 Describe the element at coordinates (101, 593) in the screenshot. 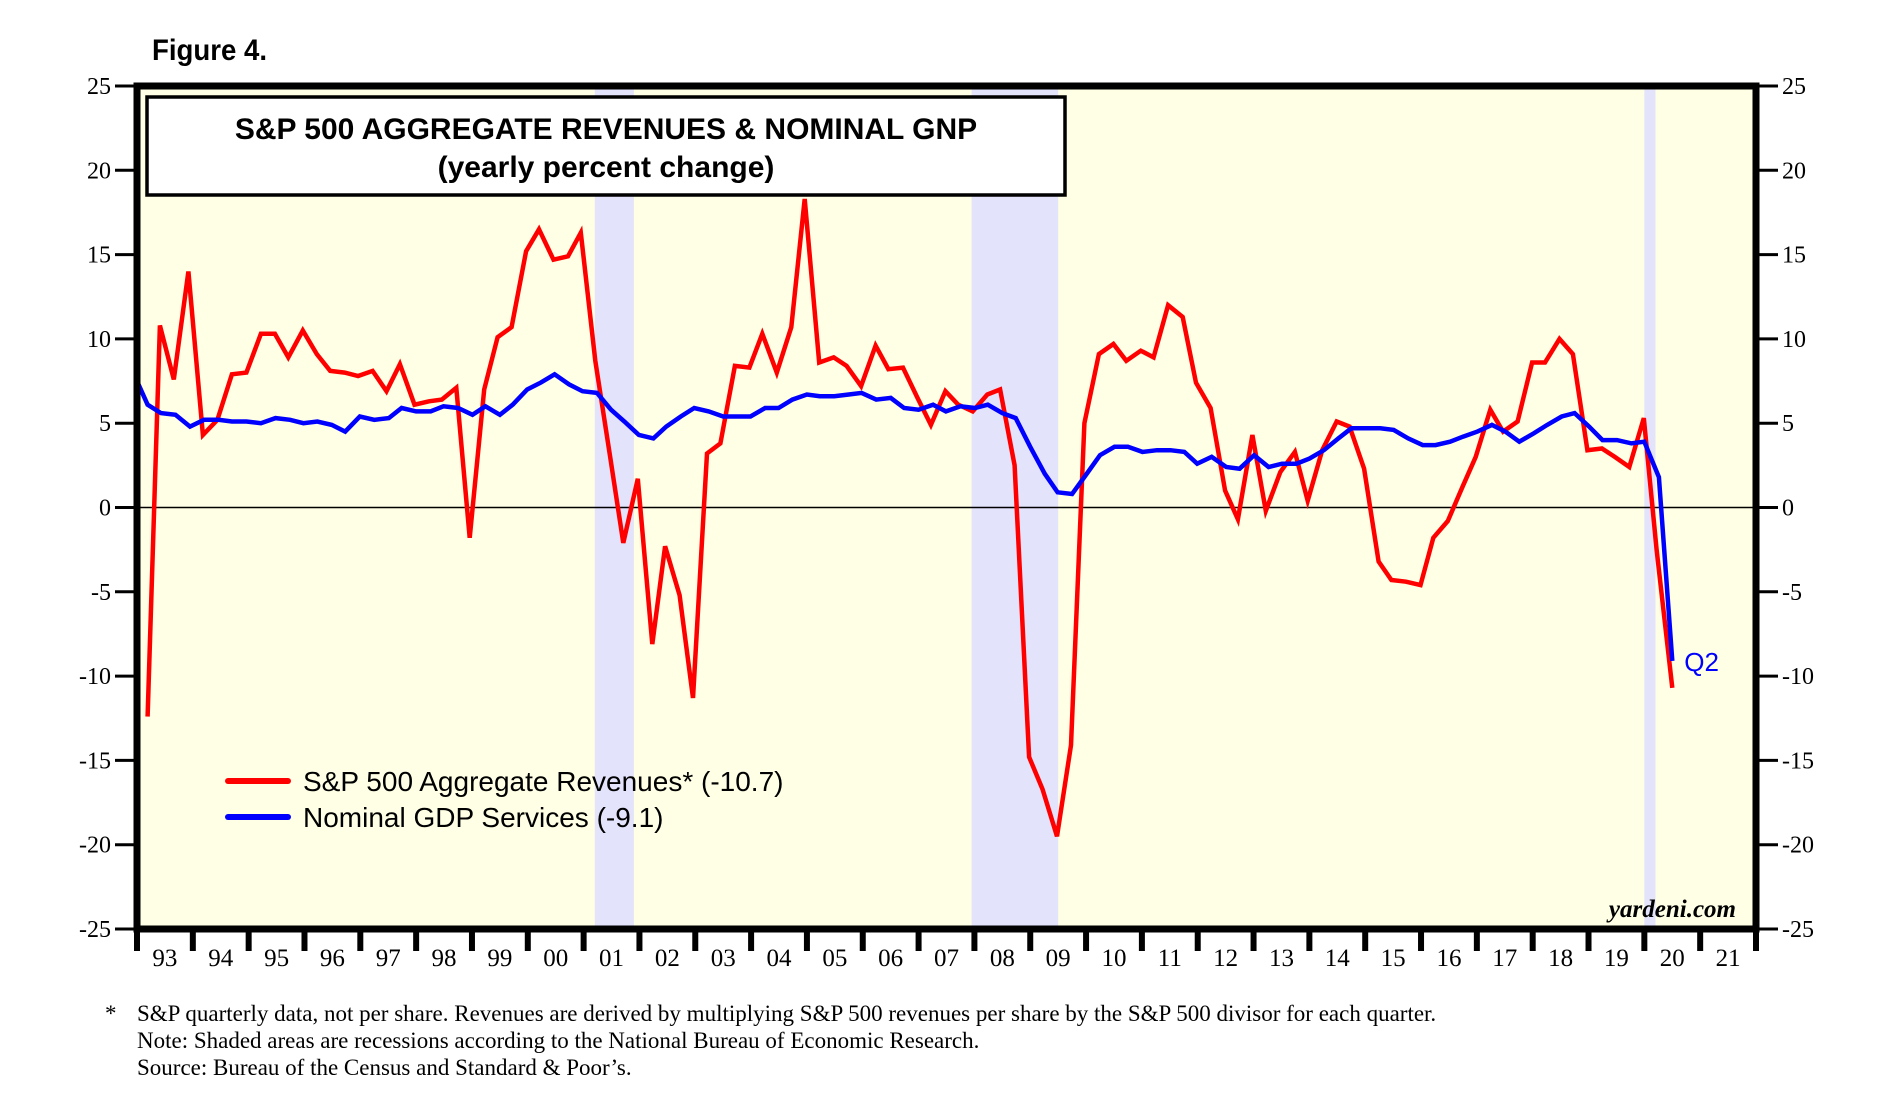

I see `y-tick-label-left: -5` at that location.